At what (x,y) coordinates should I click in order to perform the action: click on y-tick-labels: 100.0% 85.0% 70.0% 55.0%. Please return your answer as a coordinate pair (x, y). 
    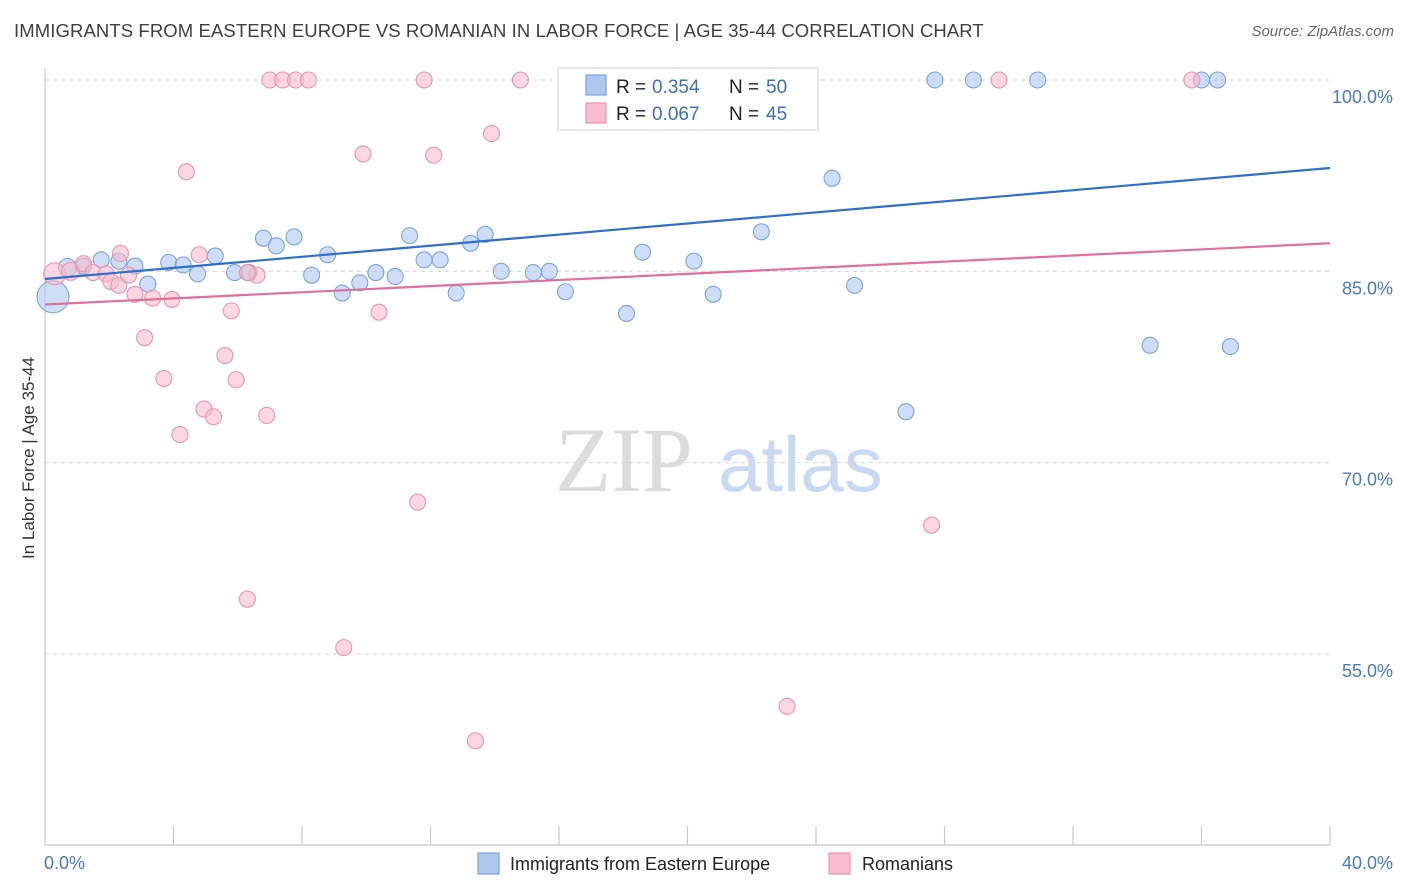
    Looking at the image, I should click on (1362, 384).